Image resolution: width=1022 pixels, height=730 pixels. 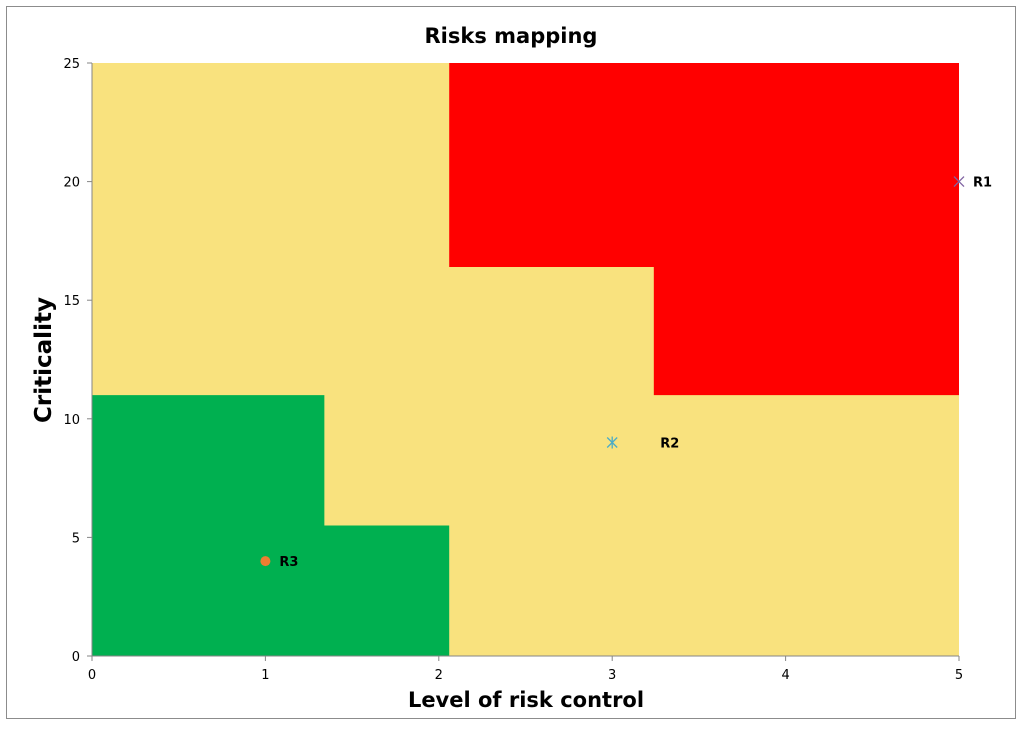 I want to click on y-tick-label: 15, so click(x=71, y=301).